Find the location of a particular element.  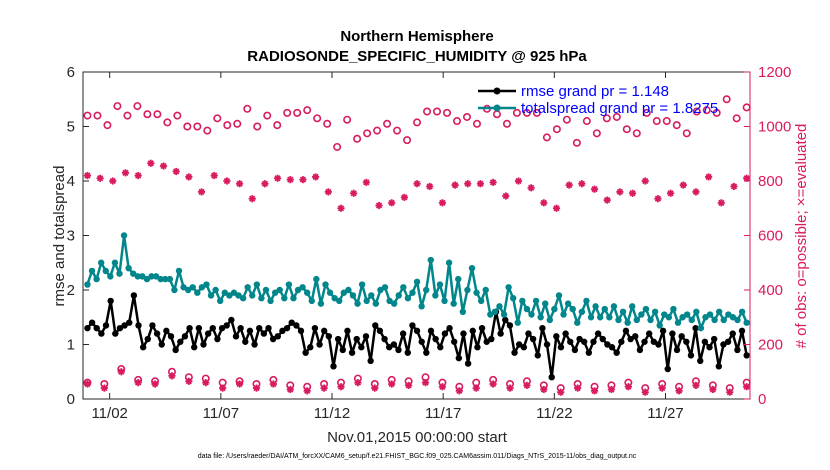

x-axis-label: Nov.01,2015 00:00:00 start is located at coordinates (417, 437).